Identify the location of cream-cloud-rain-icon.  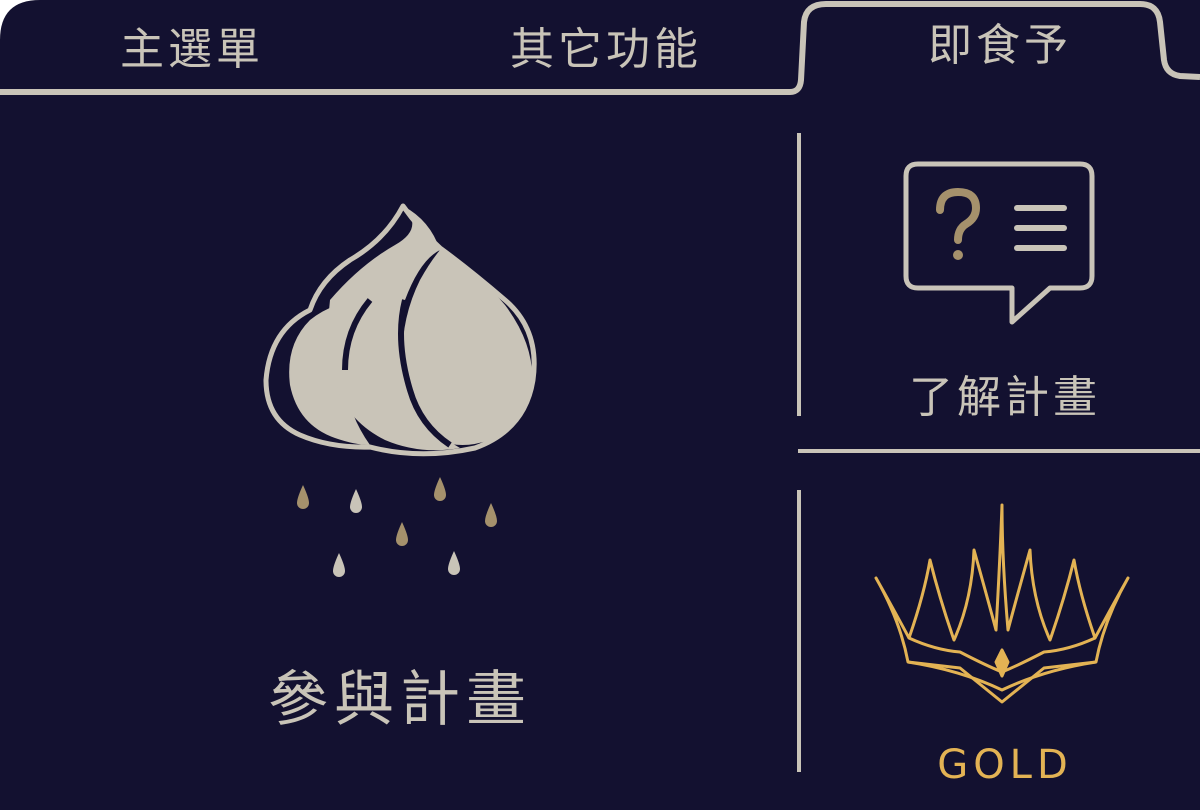
(400, 390).